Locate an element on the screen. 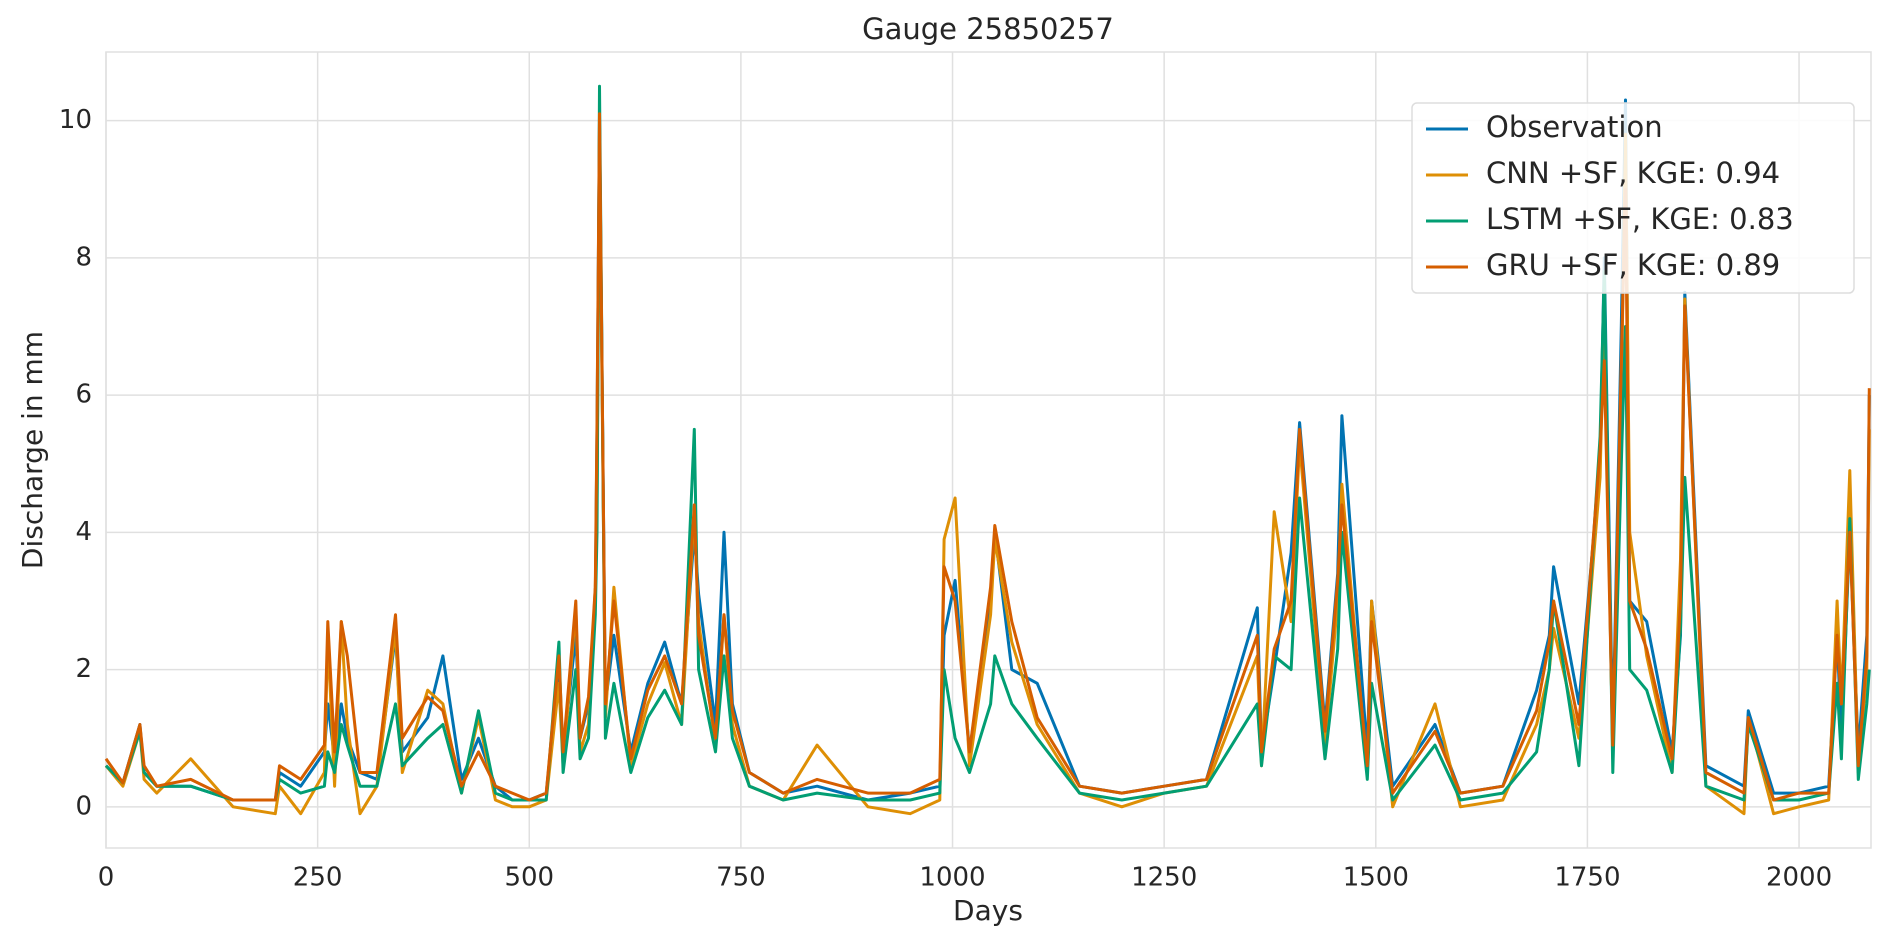  legend-box is located at coordinates (1633, 198).